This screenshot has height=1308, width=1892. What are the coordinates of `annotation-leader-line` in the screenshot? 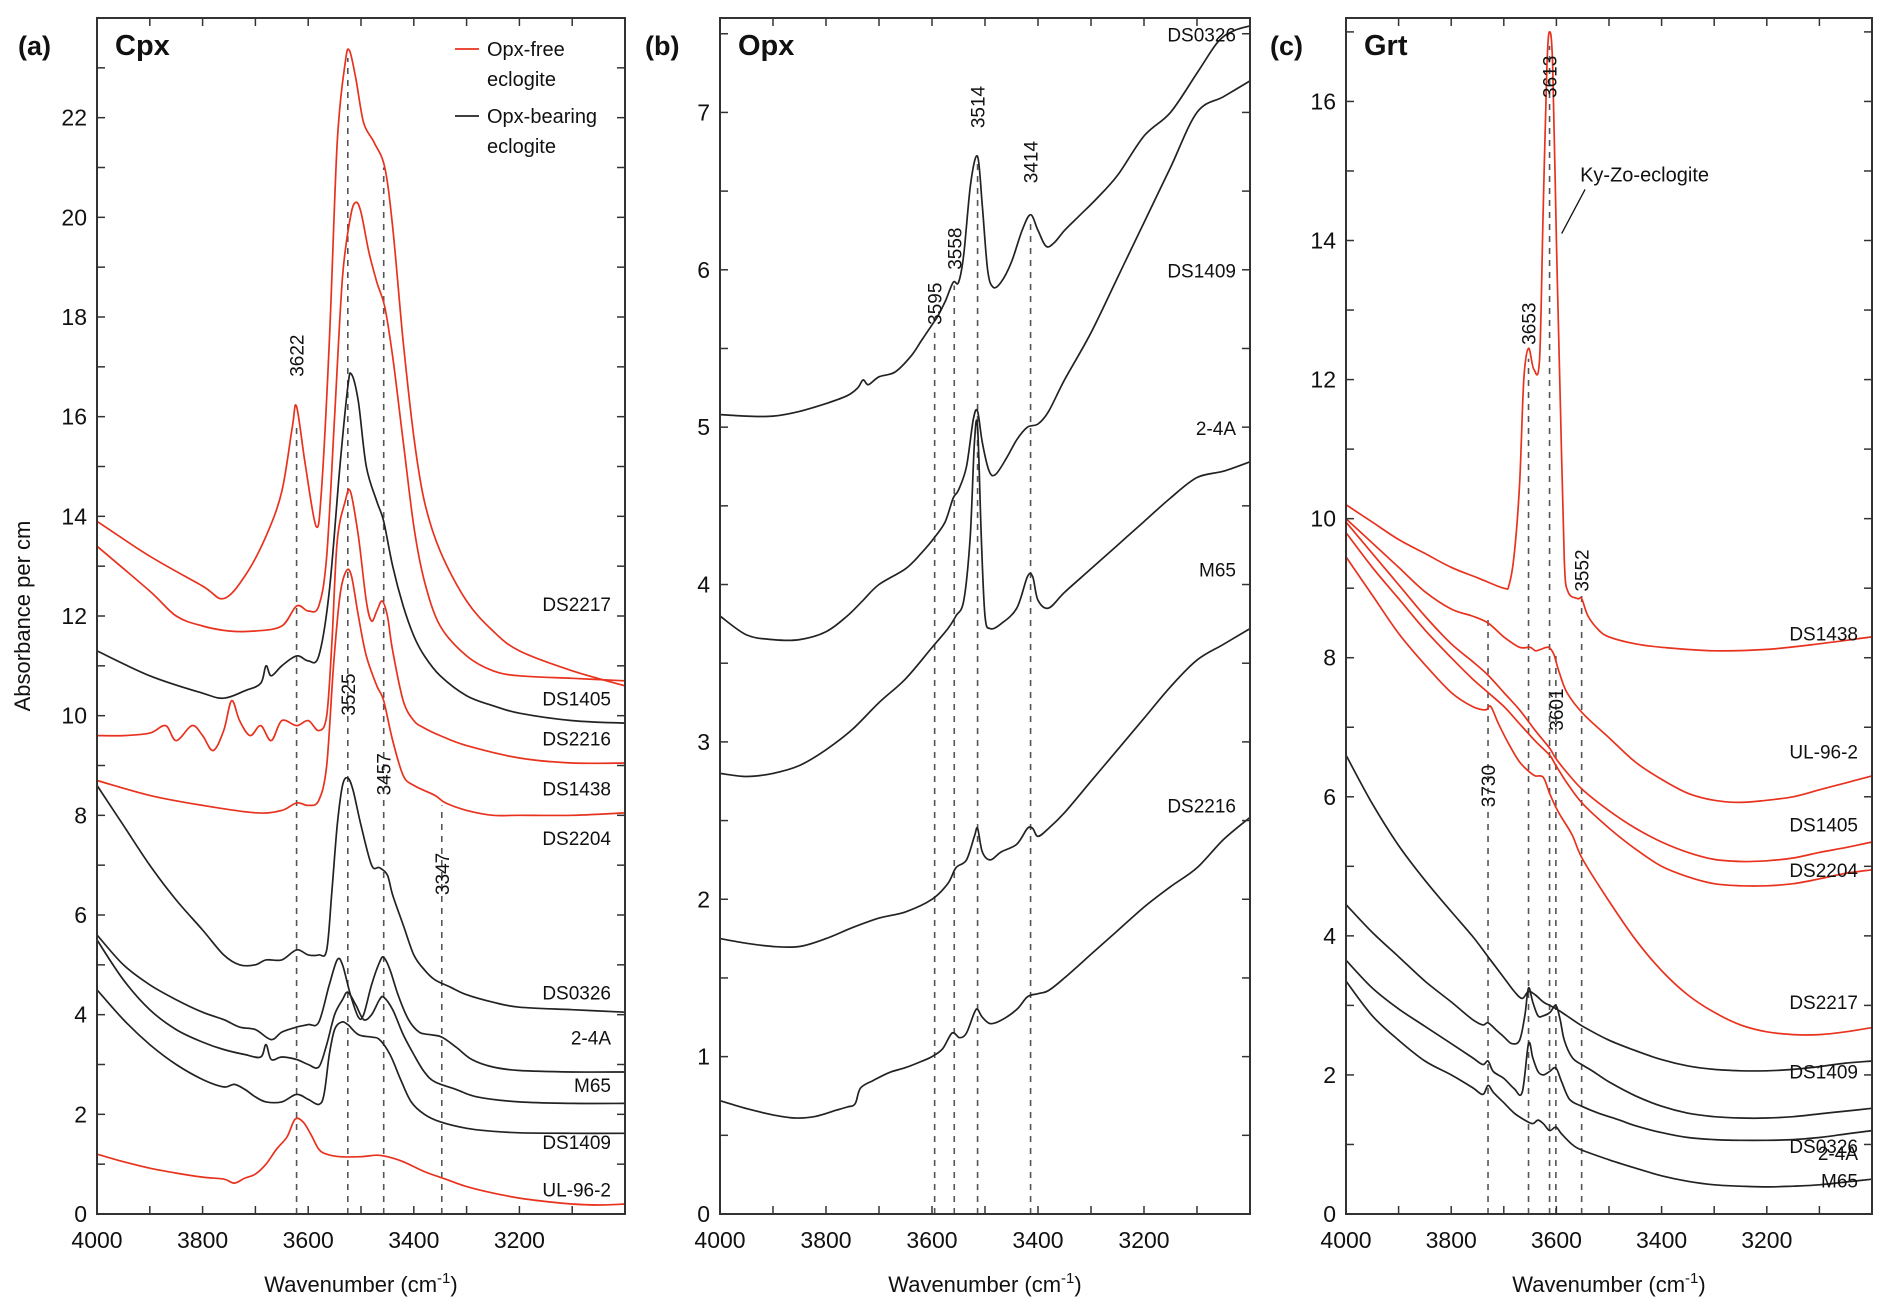 It's located at (1573, 211).